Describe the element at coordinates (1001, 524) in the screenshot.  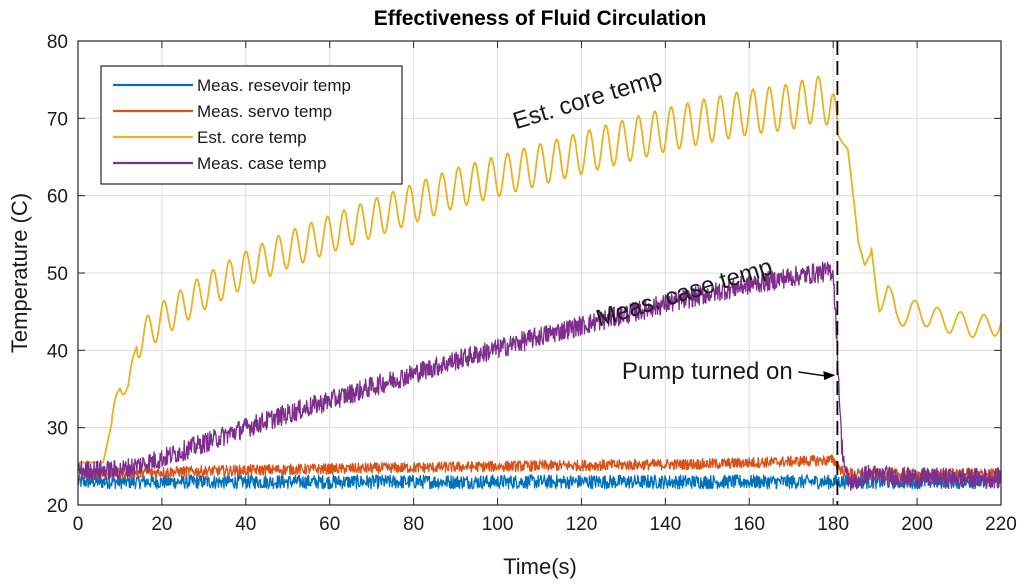
I see `x-tick-label: 220` at that location.